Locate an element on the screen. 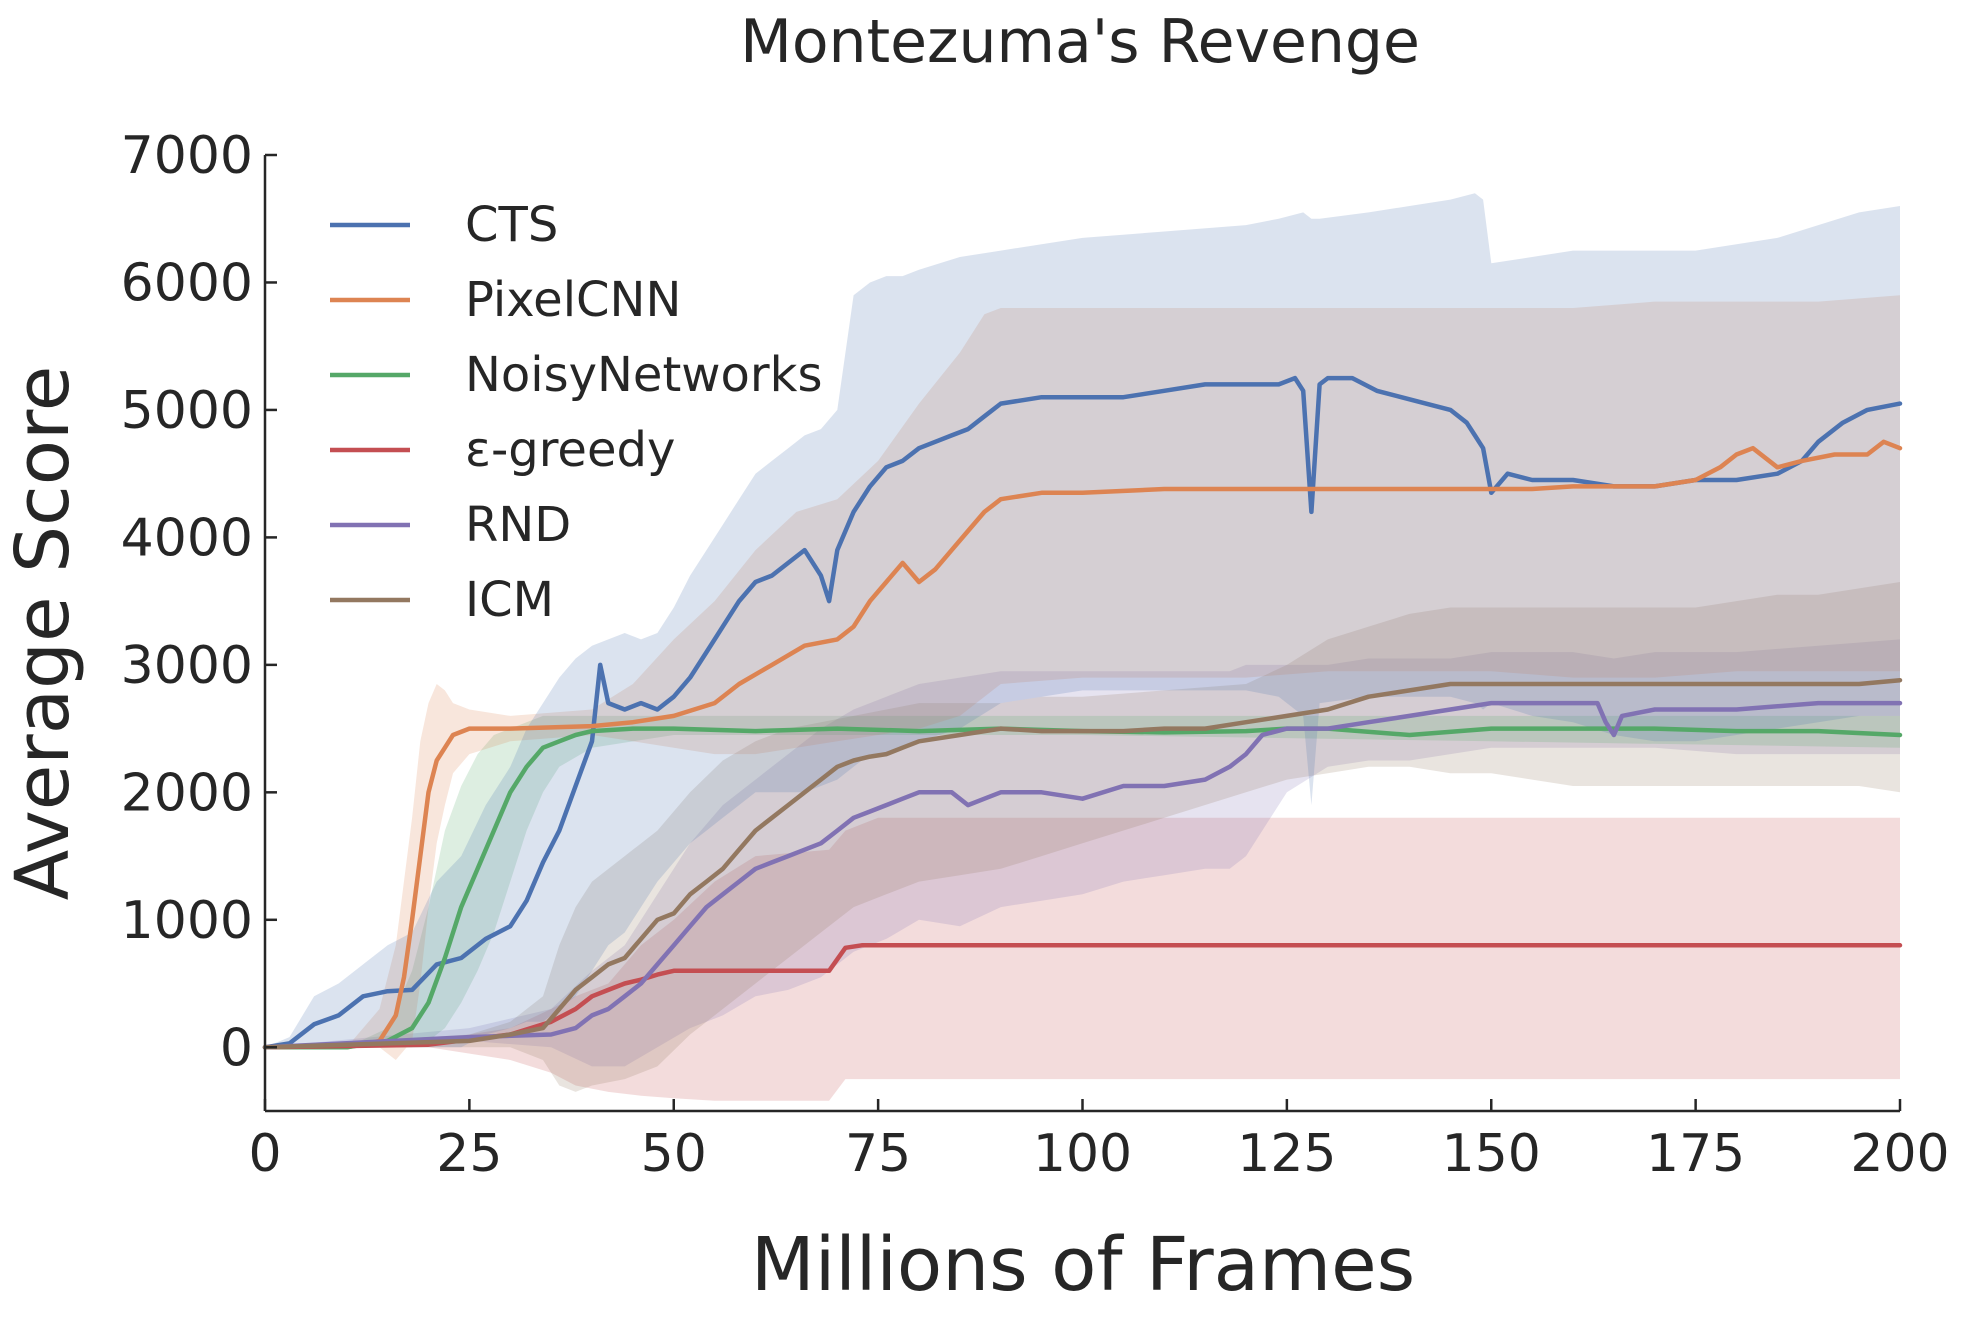 This screenshot has width=1962, height=1320. legend-label: PixelCNN is located at coordinates (573, 300).